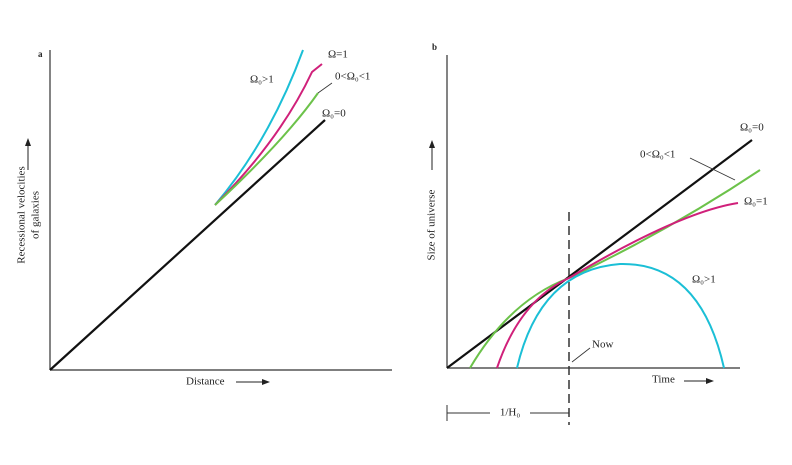 This screenshot has width=792, height=465. Describe the element at coordinates (756, 202) in the screenshot. I see `curve-label: Ω₀=1` at that location.